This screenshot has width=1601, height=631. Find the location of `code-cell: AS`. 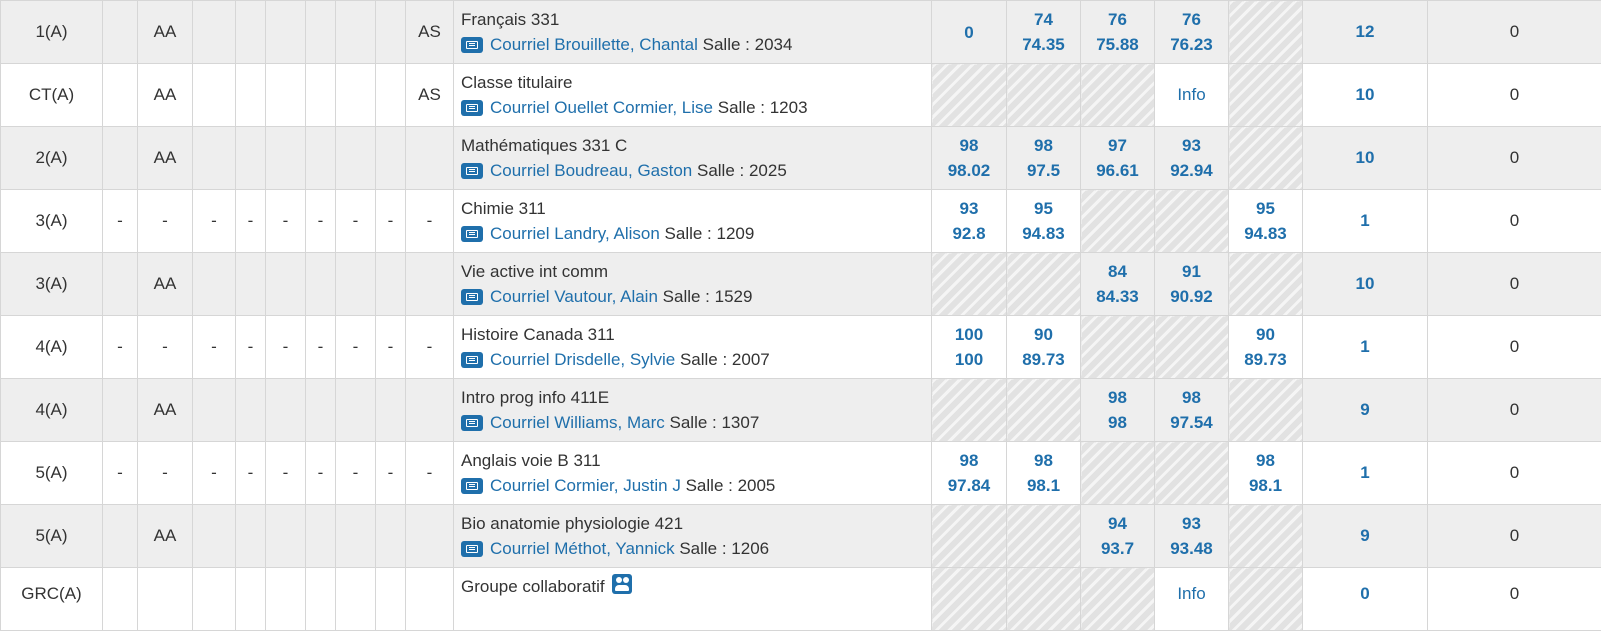

code-cell: AS is located at coordinates (430, 32).